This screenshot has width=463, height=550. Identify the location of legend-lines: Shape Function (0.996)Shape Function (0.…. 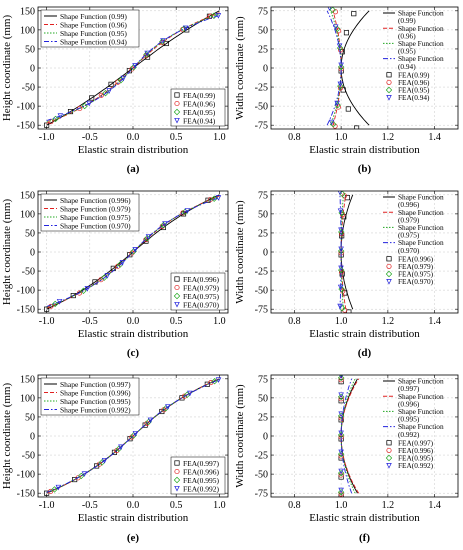
(90, 212).